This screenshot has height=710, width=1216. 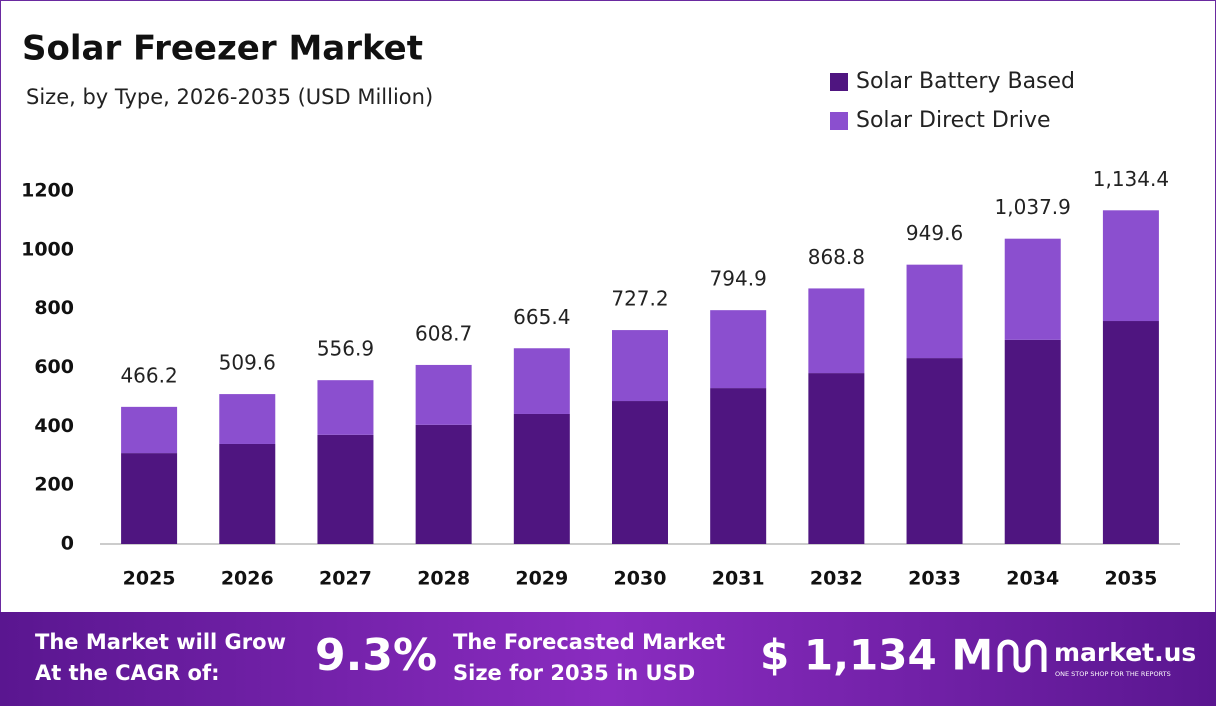 I want to click on footer-text: The Market will Grow, so click(x=160, y=642).